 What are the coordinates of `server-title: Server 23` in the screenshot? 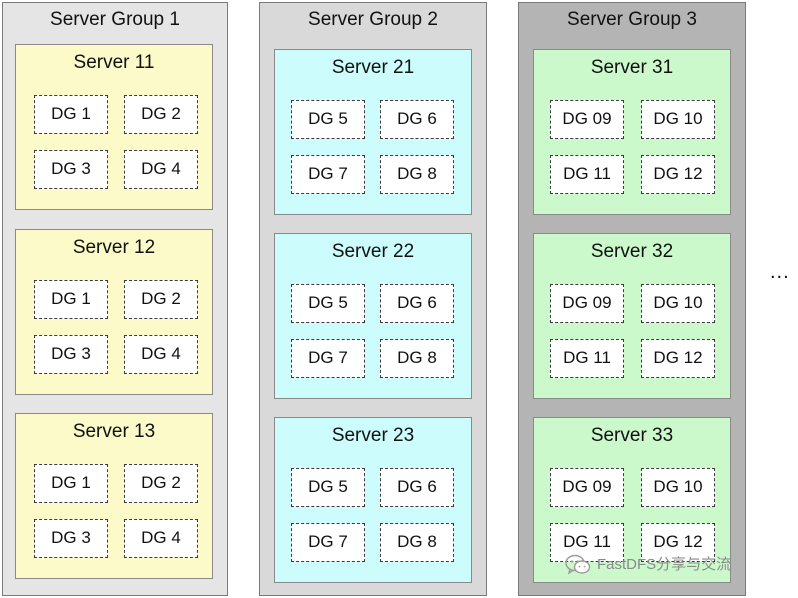 It's located at (373, 435).